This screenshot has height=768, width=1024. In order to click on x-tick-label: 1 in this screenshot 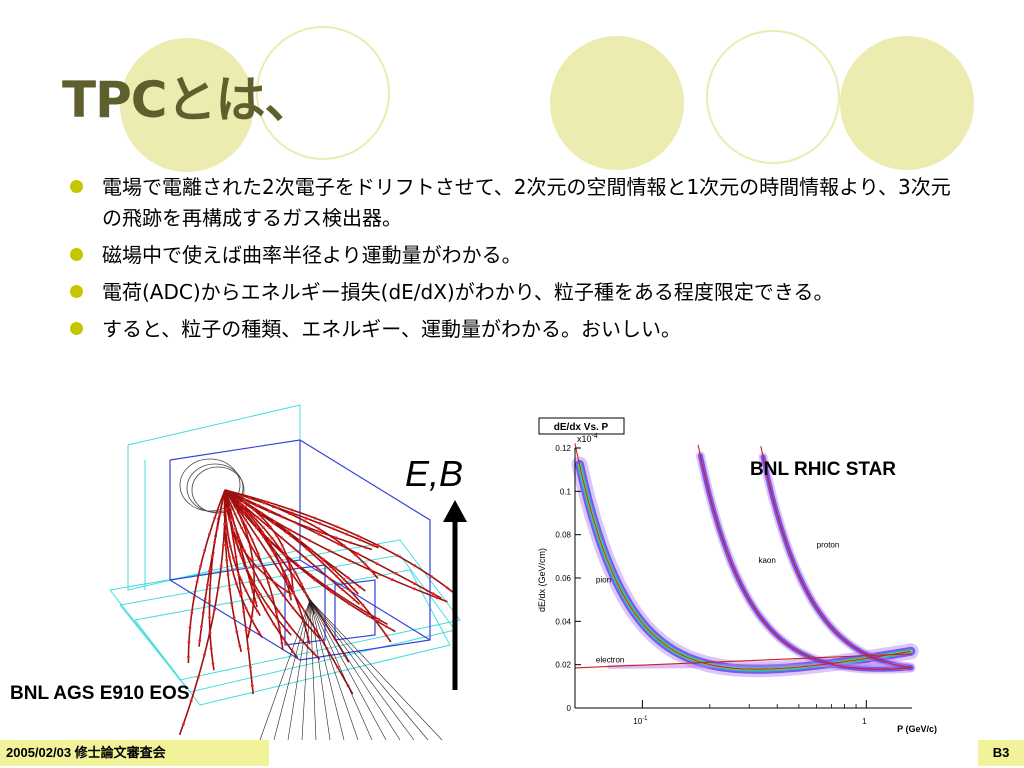, I will do `click(864, 721)`.